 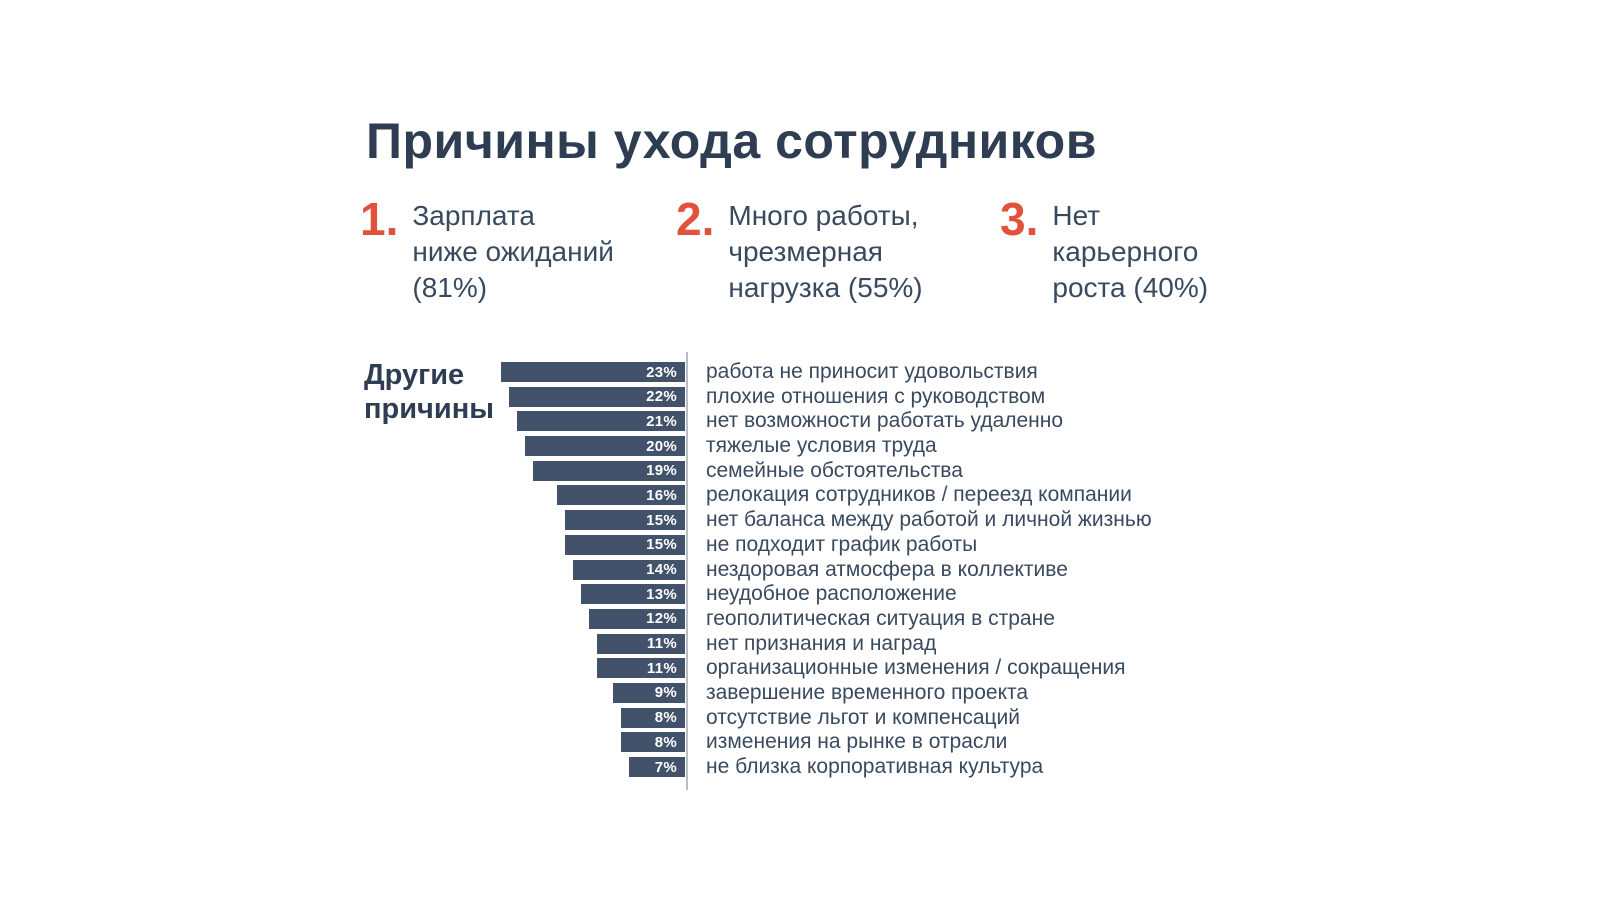 I want to click on bar-track: 23%, so click(x=525, y=372).